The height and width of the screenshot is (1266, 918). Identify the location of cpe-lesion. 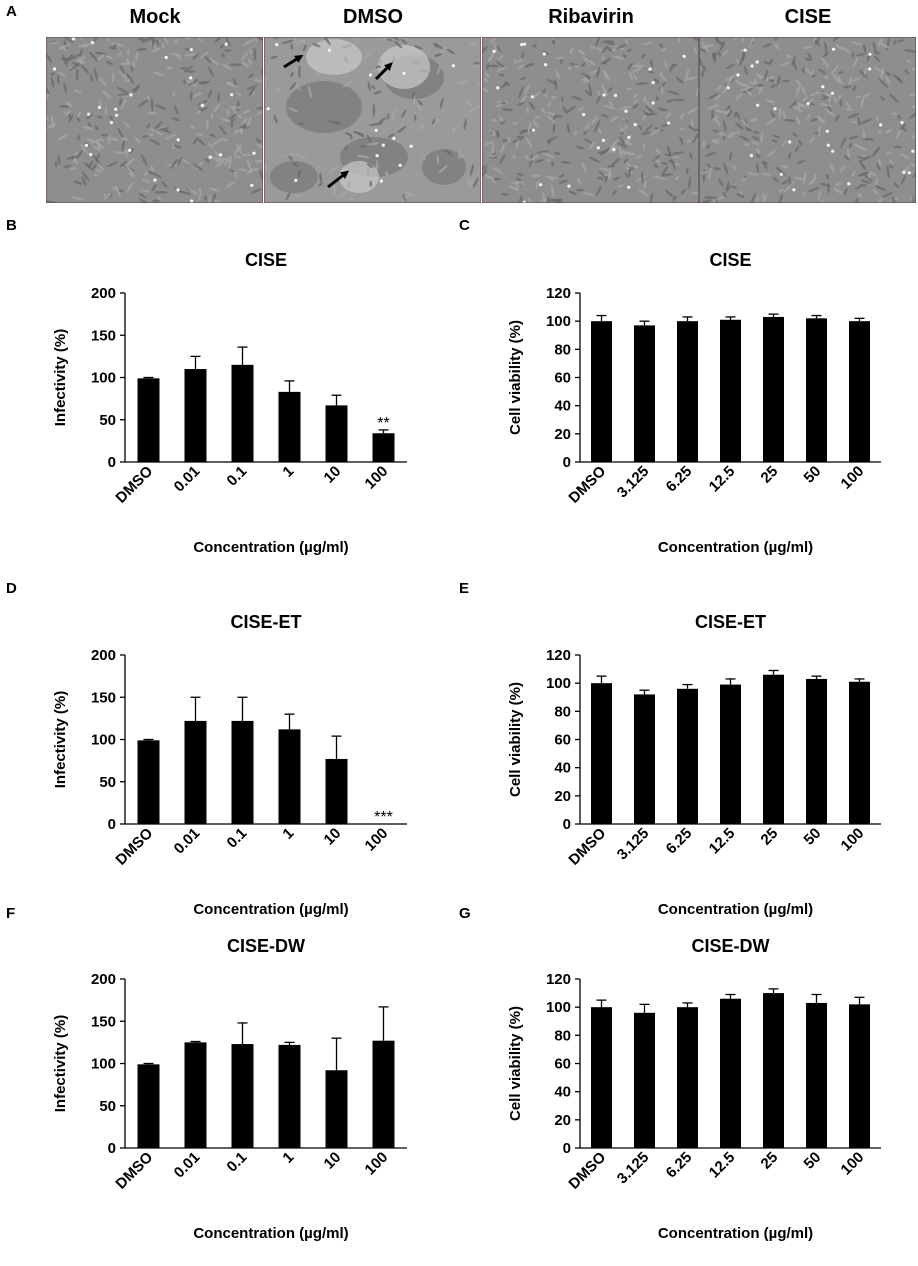
(324, 107).